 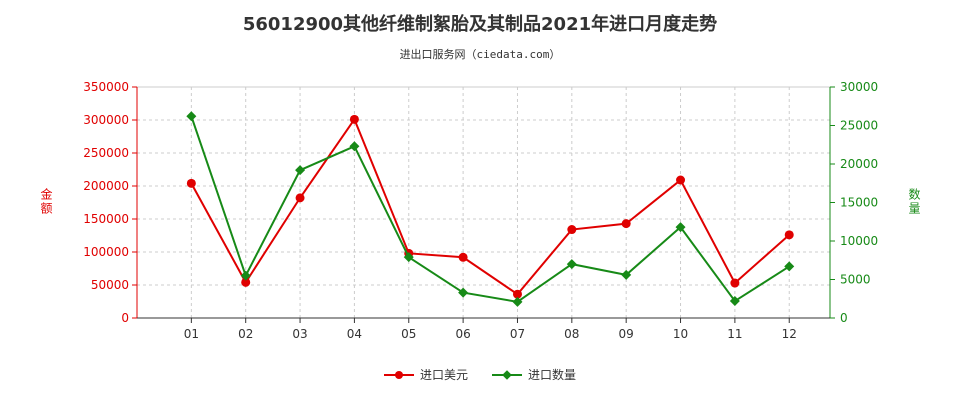 What do you see at coordinates (680, 334) in the screenshot?
I see `x-tick-label: 10` at bounding box center [680, 334].